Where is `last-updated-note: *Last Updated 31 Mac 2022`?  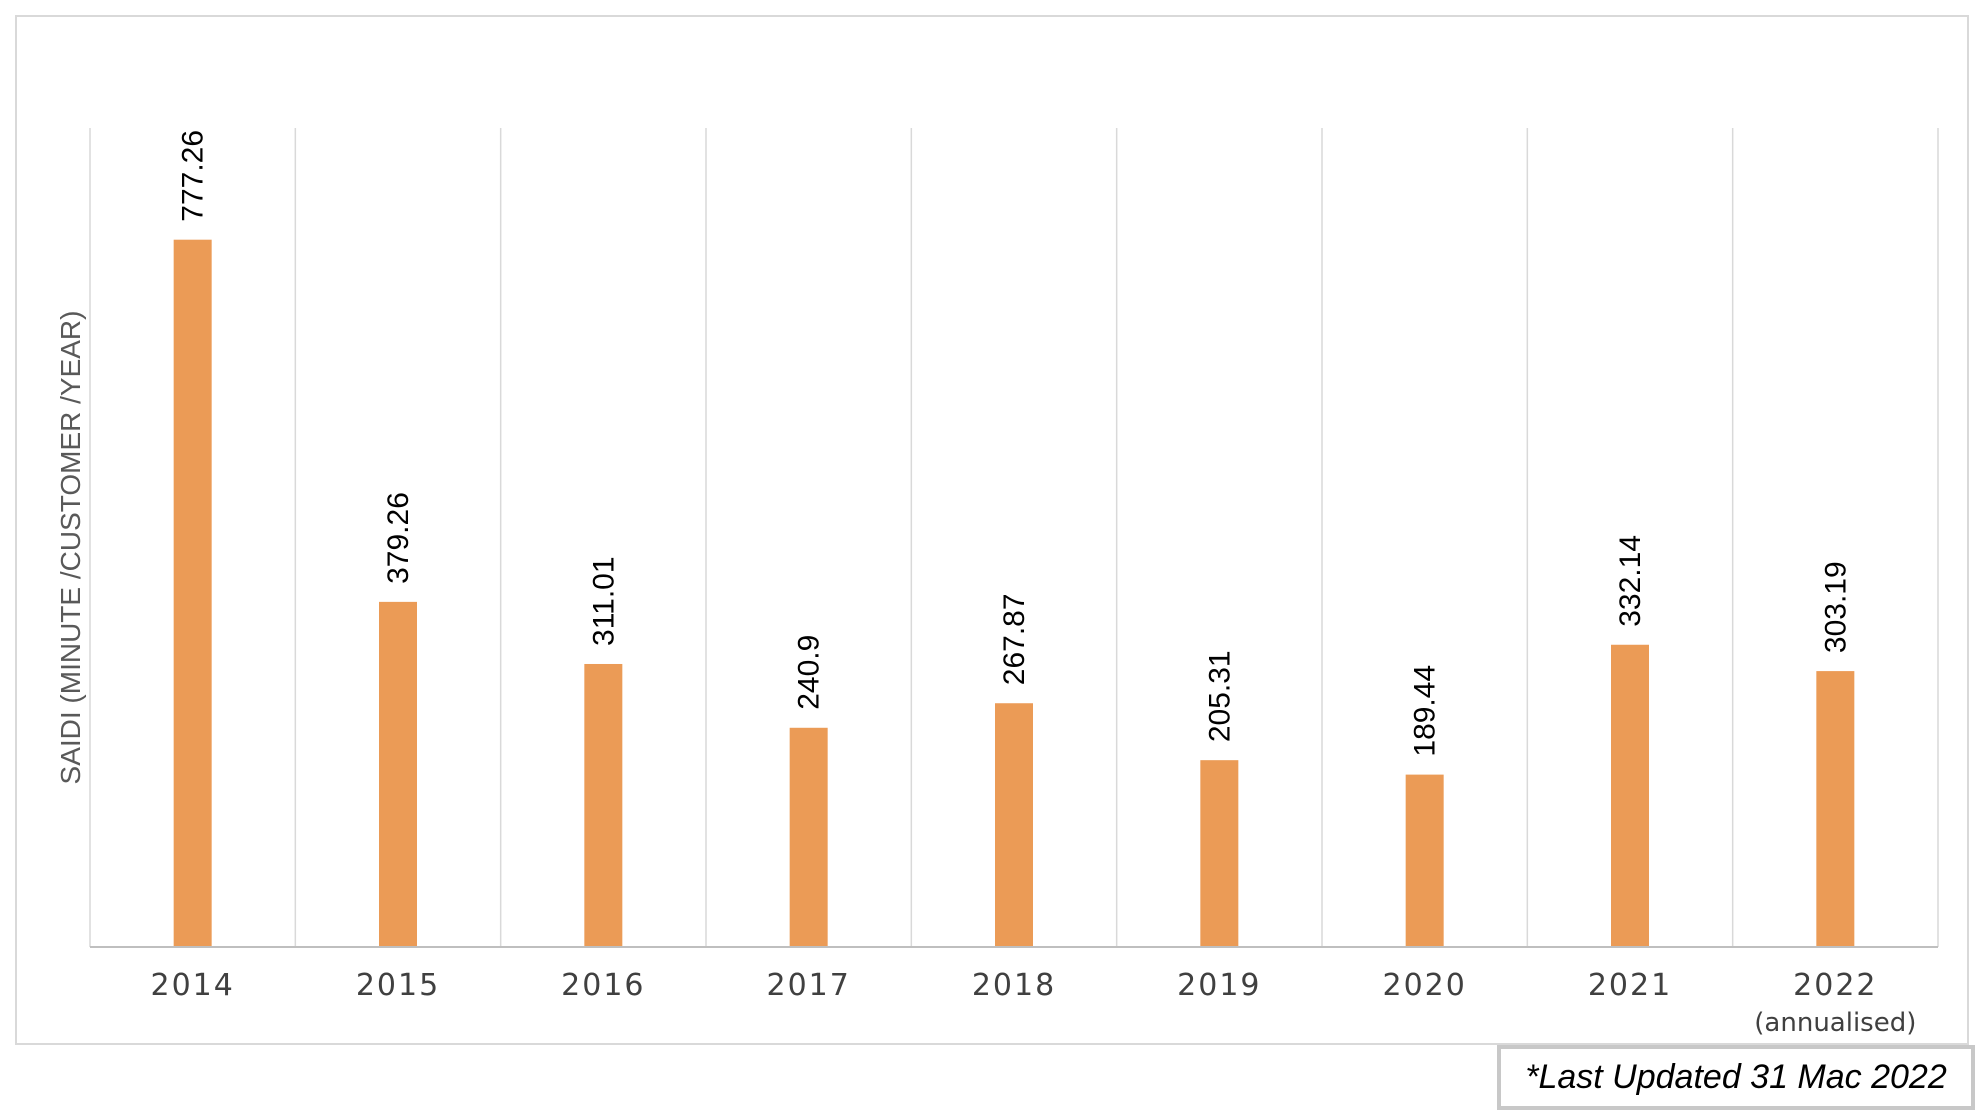
last-updated-note: *Last Updated 31 Mac 2022 is located at coordinates (1736, 1077).